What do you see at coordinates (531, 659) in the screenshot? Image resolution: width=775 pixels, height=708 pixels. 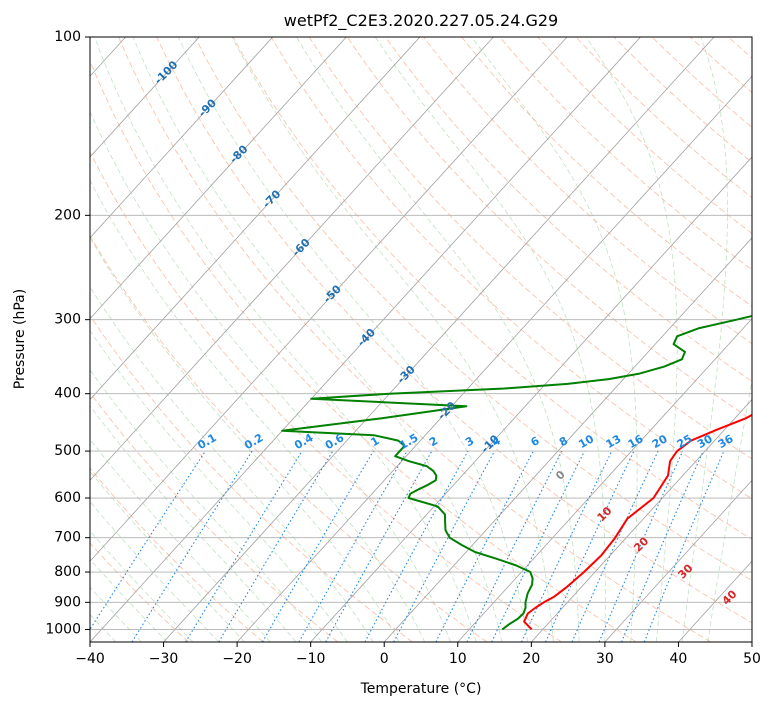 I see `x-tick-label: 20` at bounding box center [531, 659].